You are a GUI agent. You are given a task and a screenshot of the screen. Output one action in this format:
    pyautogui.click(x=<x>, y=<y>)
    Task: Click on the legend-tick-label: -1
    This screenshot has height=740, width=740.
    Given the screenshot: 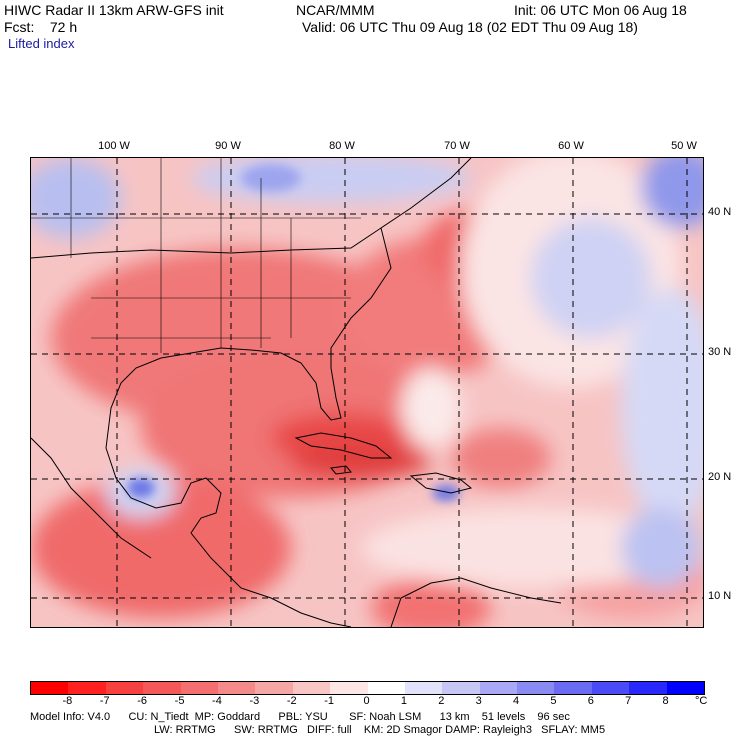 What is the action you would take?
    pyautogui.click(x=329, y=701)
    